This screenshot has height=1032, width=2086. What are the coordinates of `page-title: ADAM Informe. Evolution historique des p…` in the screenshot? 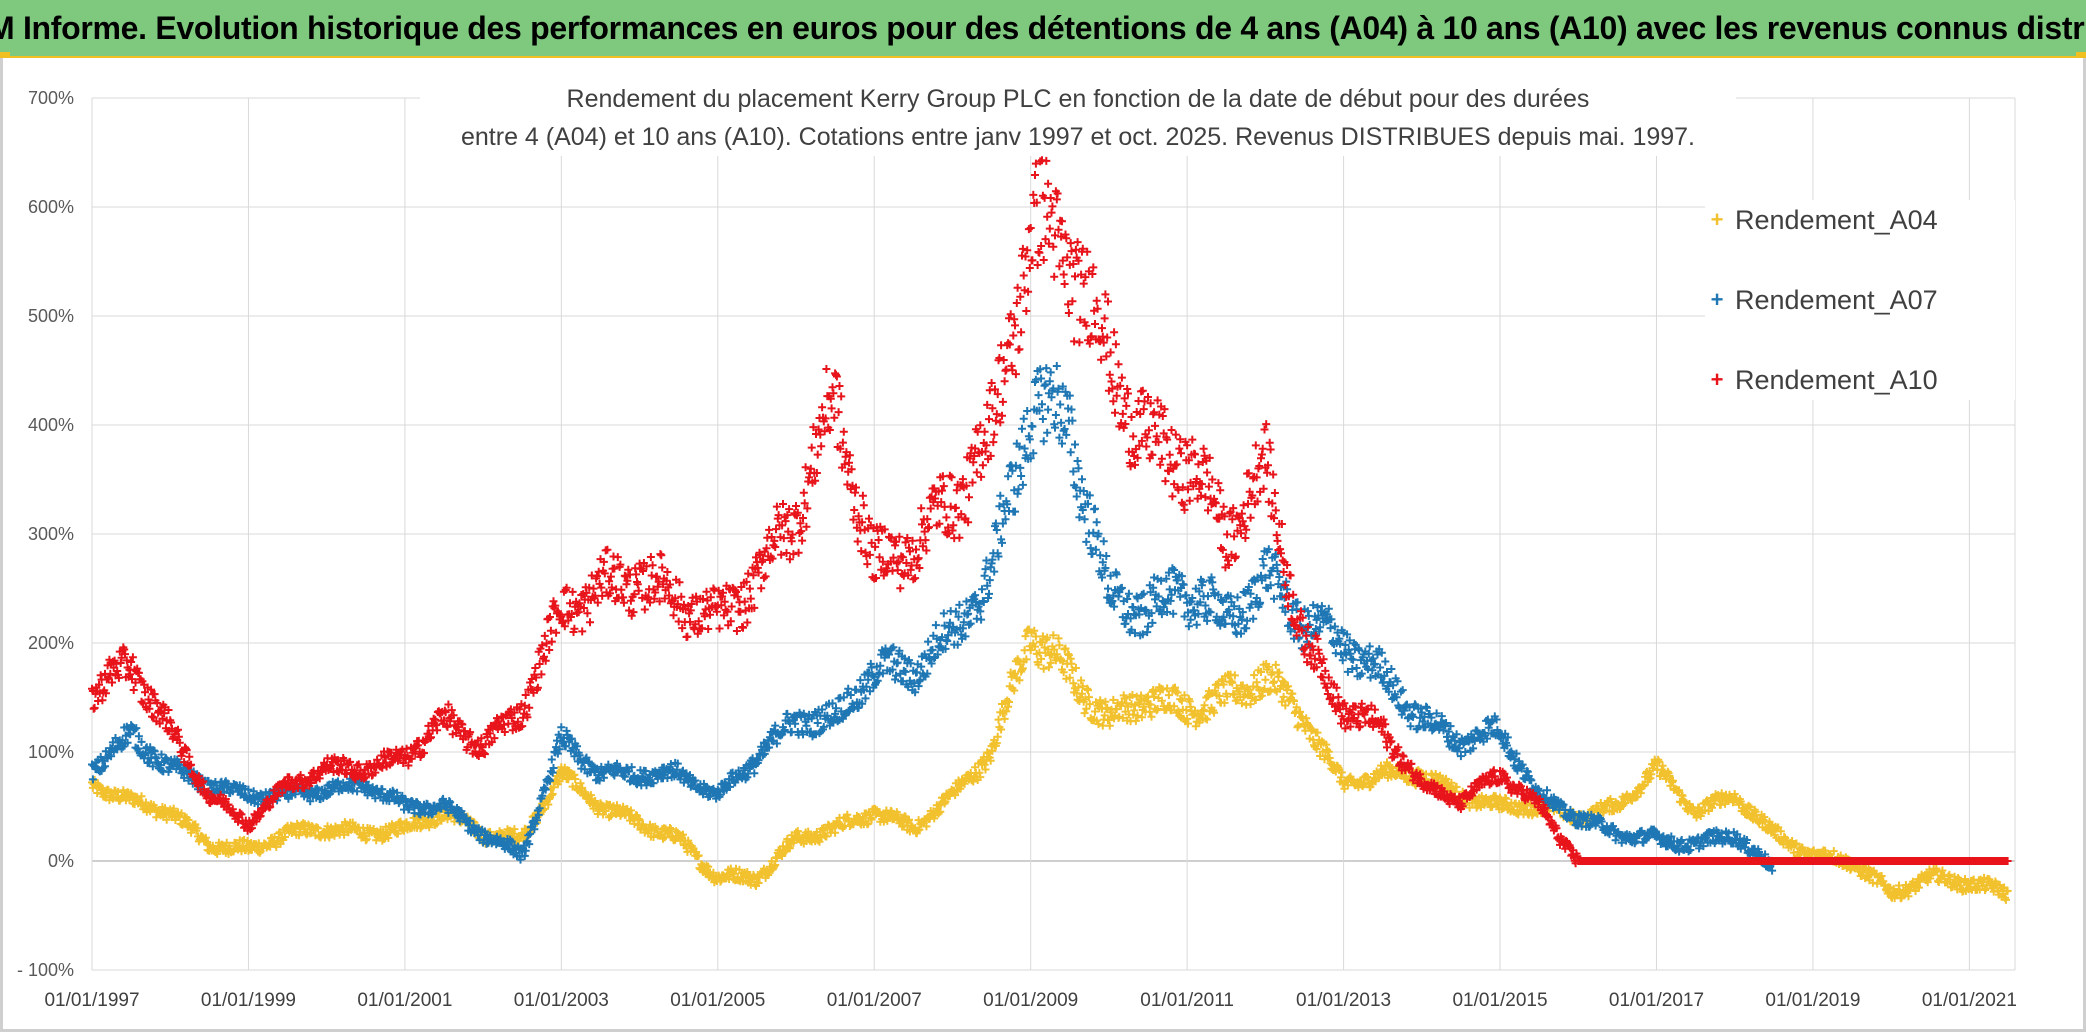 It's located at (1043, 27).